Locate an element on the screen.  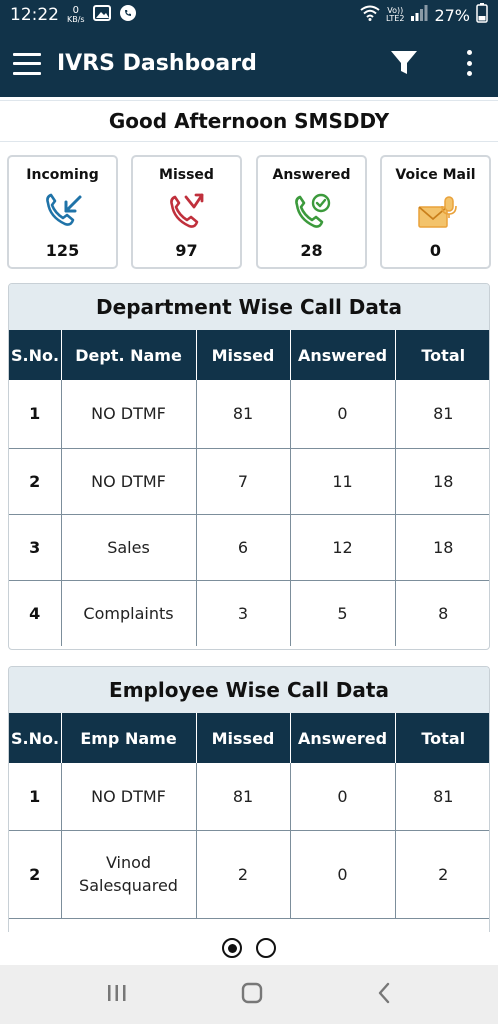
greeting-banner: Good Afternoon SMSDDY is located at coordinates (249, 121).